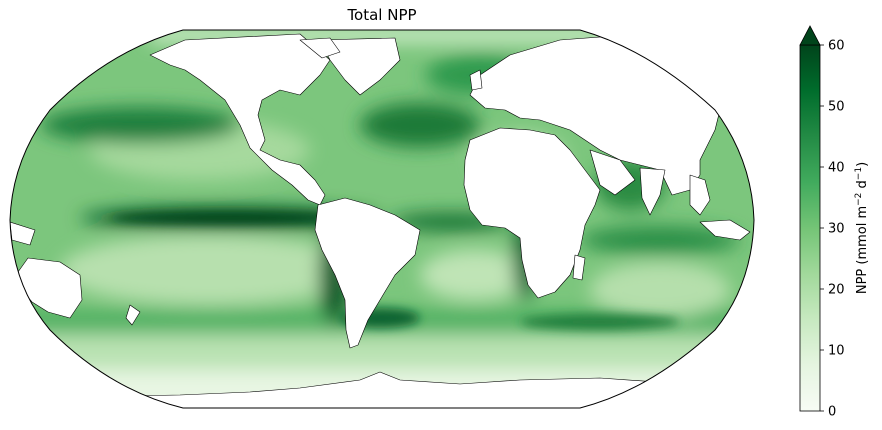 The height and width of the screenshot is (430, 882). I want to click on colorbar-extend-arrow, so click(810, 35).